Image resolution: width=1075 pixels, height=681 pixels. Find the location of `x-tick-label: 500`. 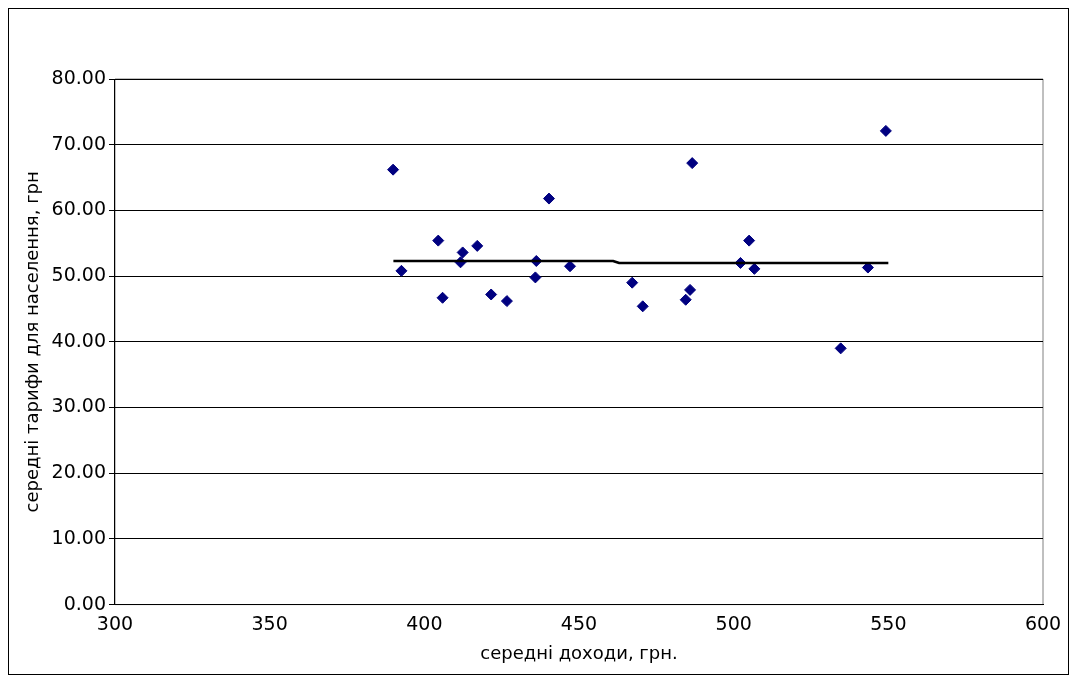

x-tick-label: 500 is located at coordinates (733, 622).